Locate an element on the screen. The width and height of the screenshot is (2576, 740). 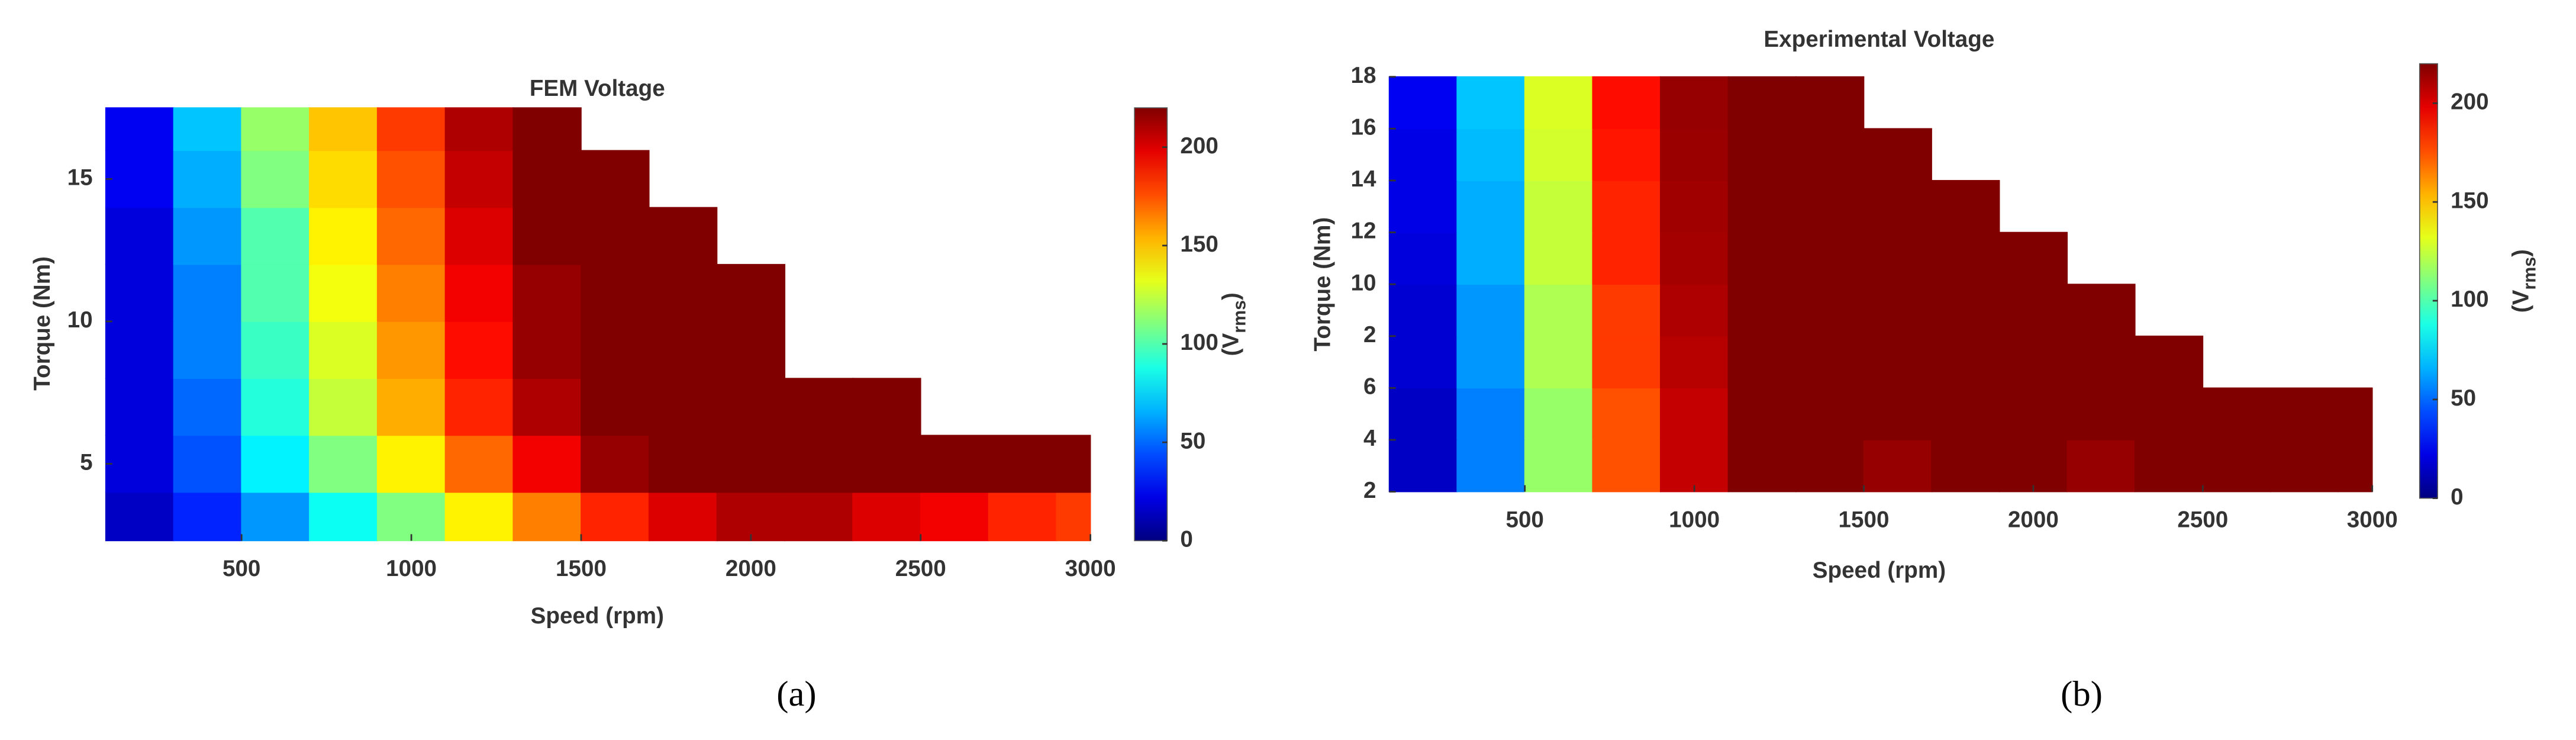
colorbar-label-part: ) is located at coordinates (1231, 296).